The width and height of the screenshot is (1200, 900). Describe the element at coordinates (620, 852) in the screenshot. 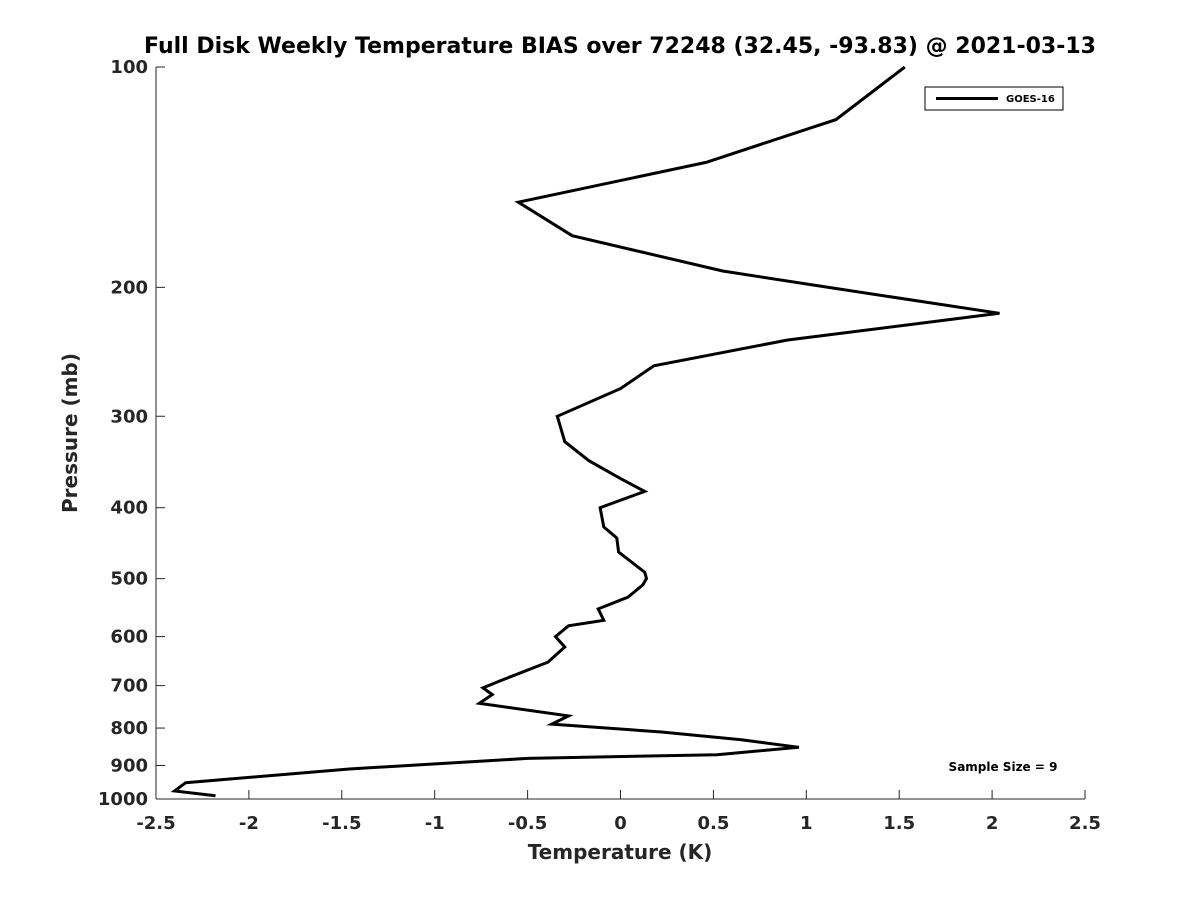

I see `x-axis-label: Temperature (K)` at that location.